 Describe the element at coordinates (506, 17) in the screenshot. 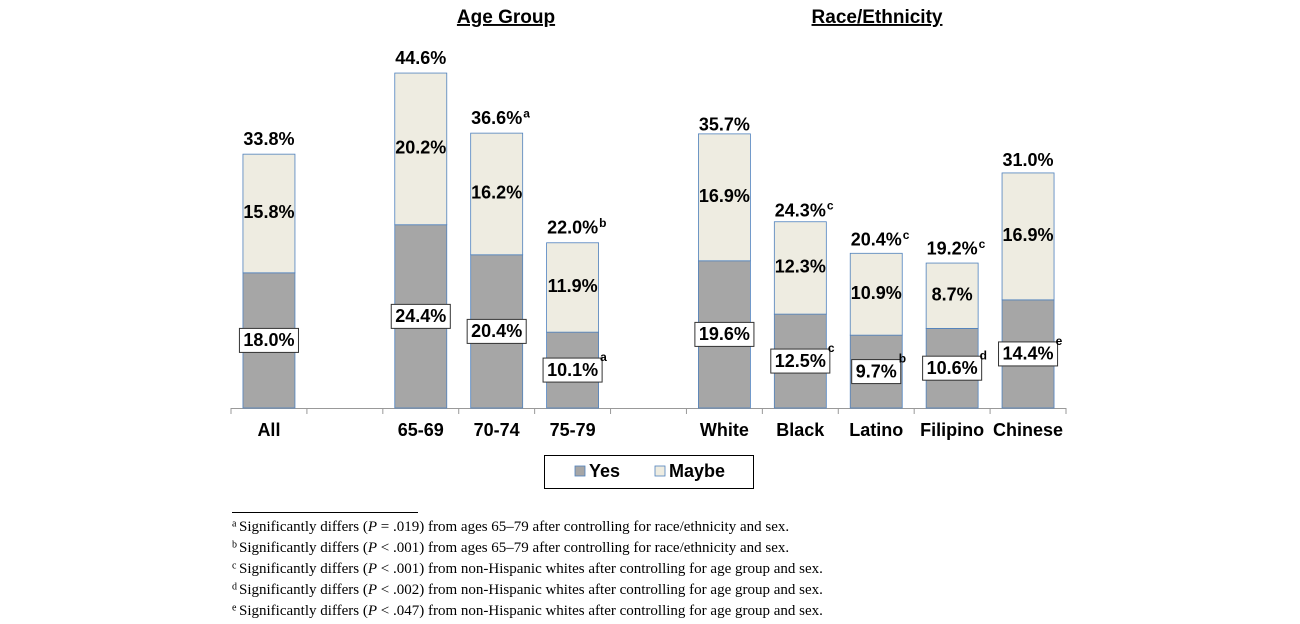

I see `group-title: Age Group` at that location.